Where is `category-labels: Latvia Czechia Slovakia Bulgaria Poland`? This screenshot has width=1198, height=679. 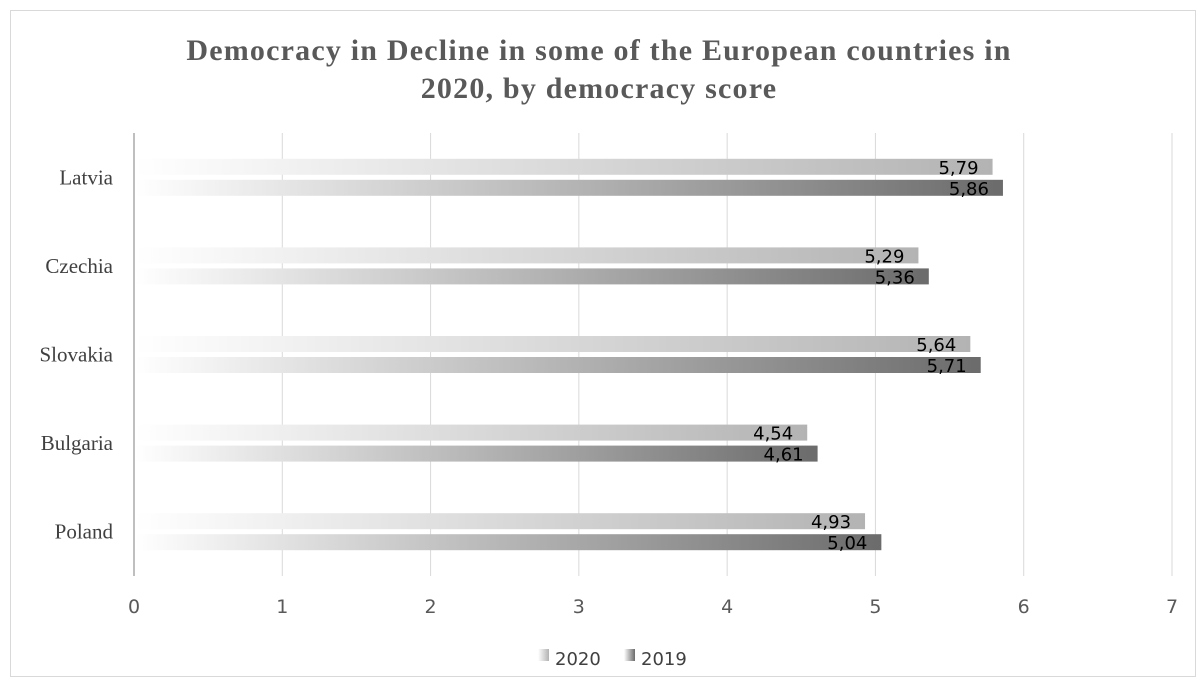 category-labels: Latvia Czechia Slovakia Bulgaria Poland is located at coordinates (77, 354).